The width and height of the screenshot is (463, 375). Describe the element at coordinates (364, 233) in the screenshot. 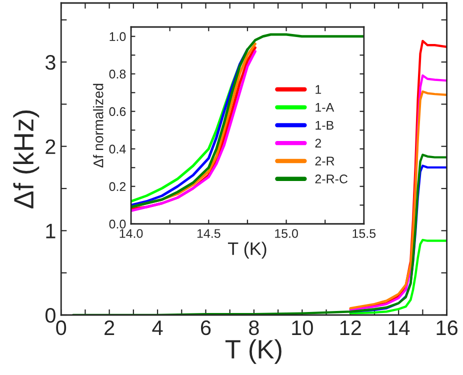

I see `x-tick-label: 15.5` at that location.